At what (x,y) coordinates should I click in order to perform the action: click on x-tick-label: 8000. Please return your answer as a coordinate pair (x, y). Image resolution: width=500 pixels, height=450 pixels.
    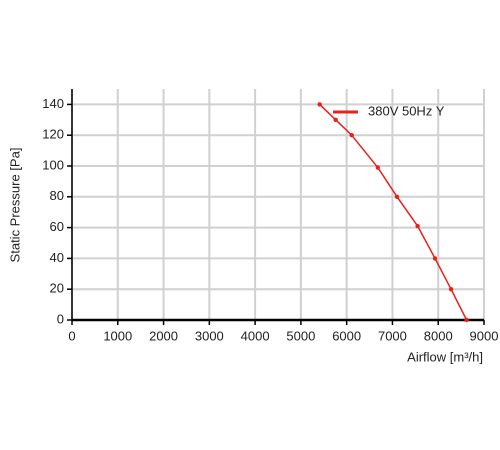
    Looking at the image, I should click on (438, 335).